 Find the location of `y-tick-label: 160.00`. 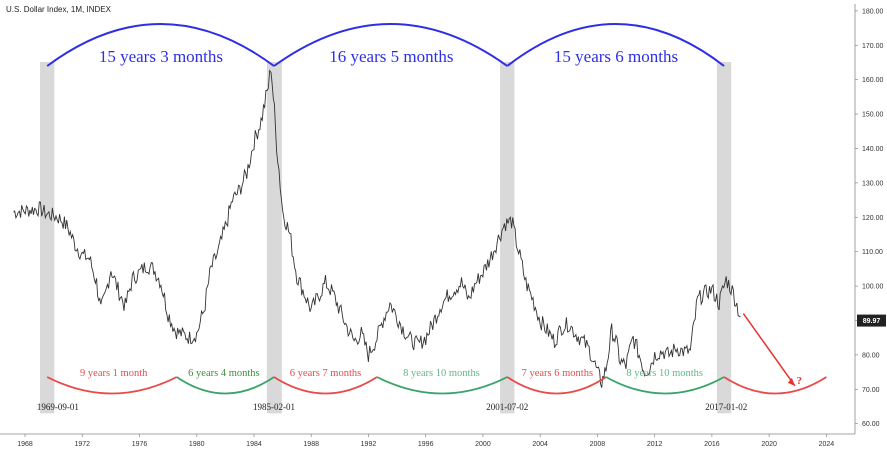

y-tick-label: 160.00 is located at coordinates (873, 80).